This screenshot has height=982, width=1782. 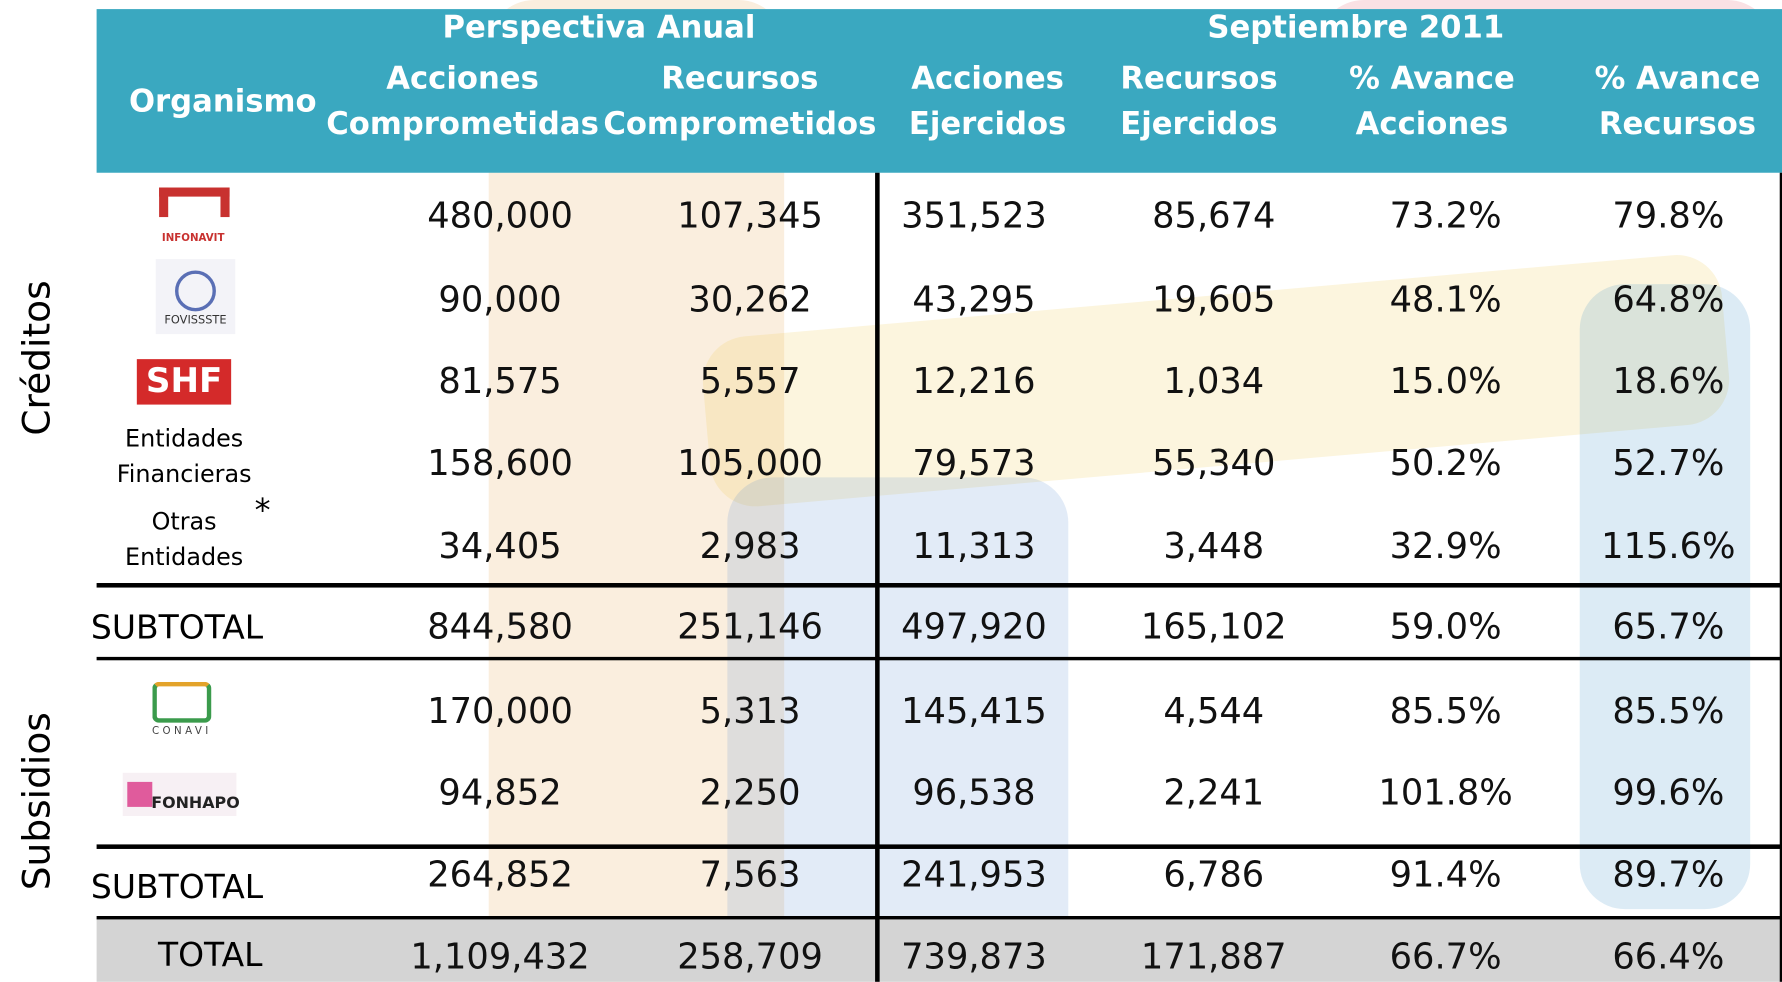 What do you see at coordinates (1668, 382) in the screenshot?
I see `cell: 18.6%` at bounding box center [1668, 382].